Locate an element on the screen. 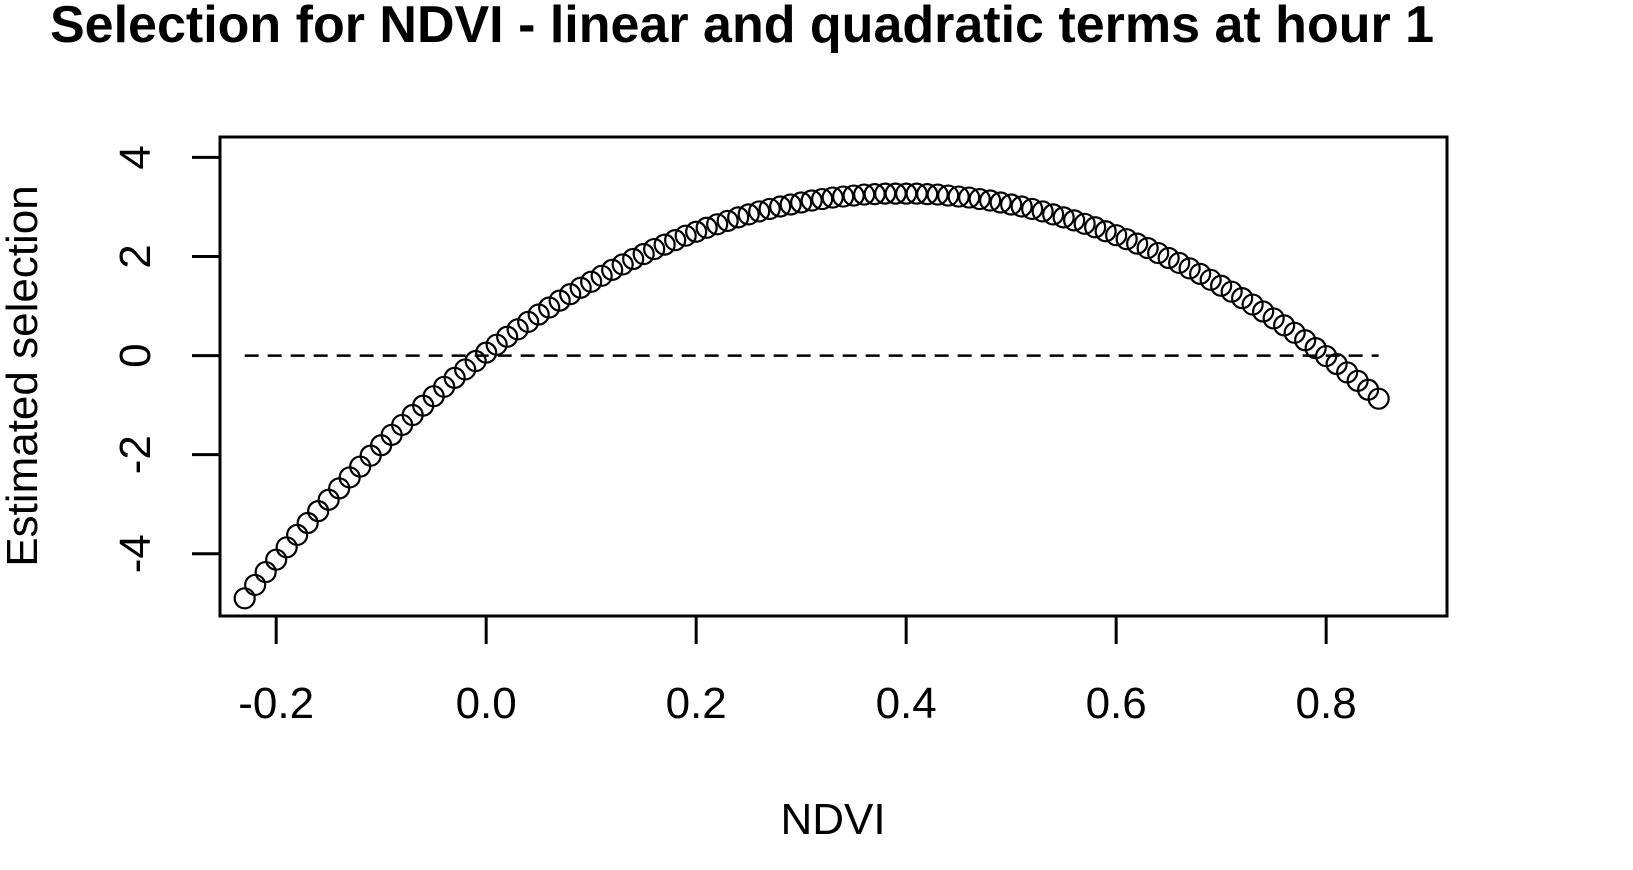 The image size is (1633, 870). x-axis-label: NDVI is located at coordinates (832, 819).